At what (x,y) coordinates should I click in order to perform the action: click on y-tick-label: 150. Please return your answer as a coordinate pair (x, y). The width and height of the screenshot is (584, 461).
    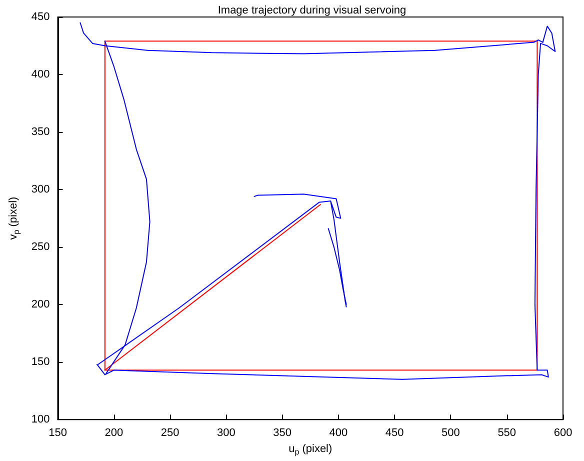
    Looking at the image, I should click on (40, 362).